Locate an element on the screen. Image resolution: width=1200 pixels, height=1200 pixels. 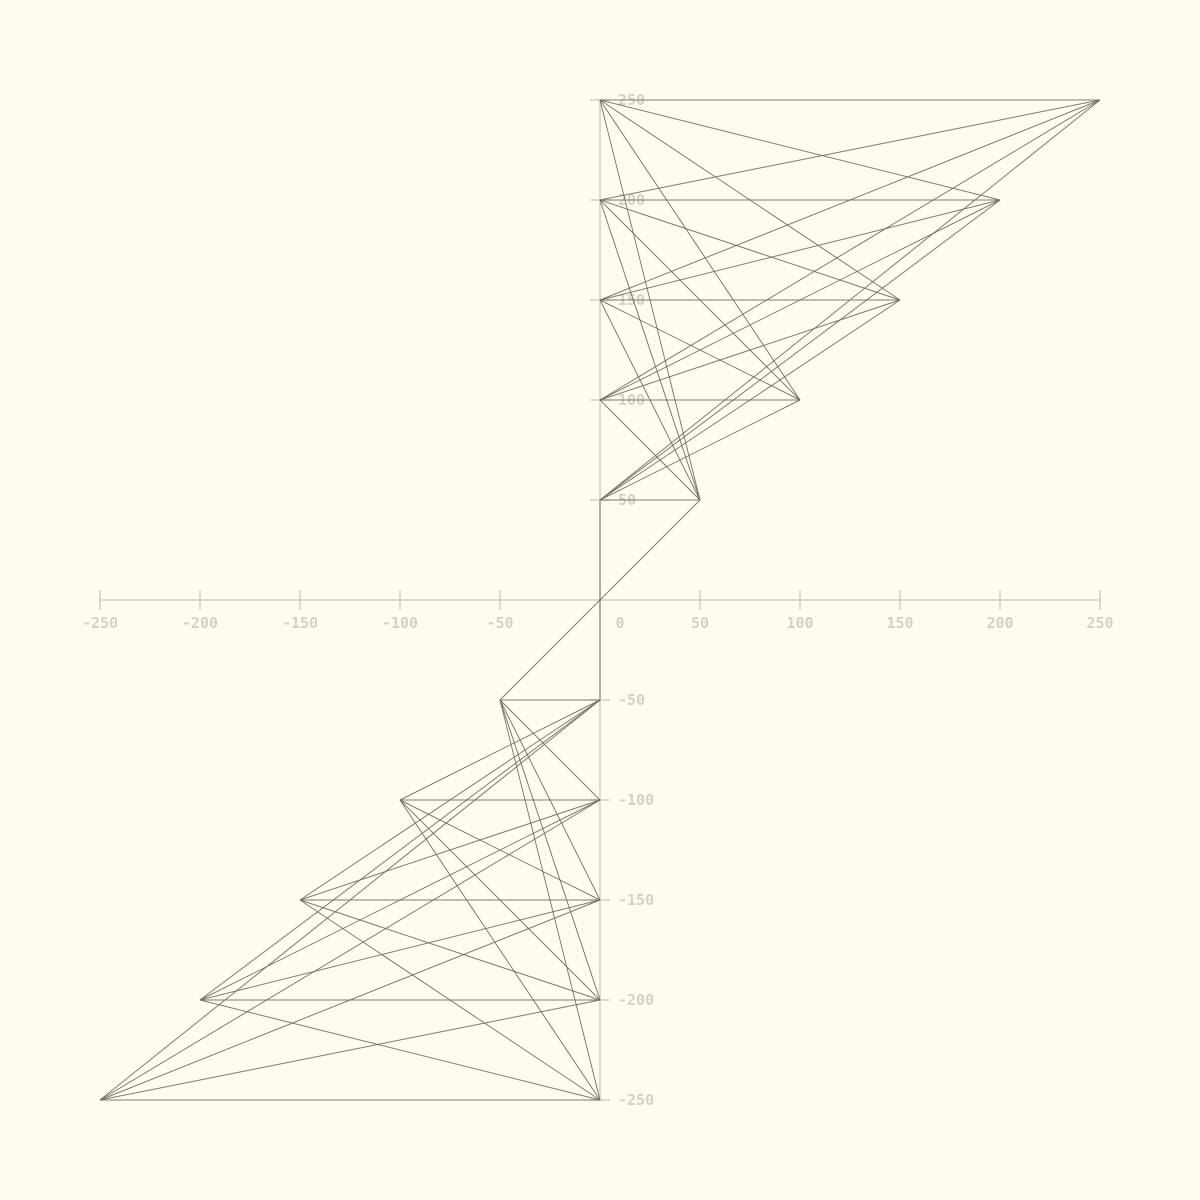
x-tick-label: -100 is located at coordinates (400, 623).